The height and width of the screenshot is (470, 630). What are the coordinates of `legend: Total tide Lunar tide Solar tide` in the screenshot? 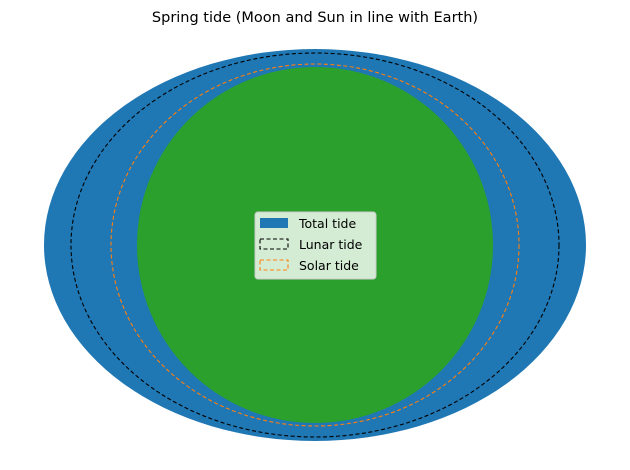 It's located at (315, 245).